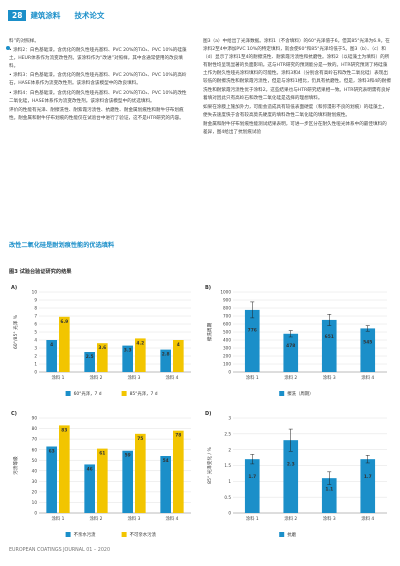 The height and width of the screenshot is (566, 400). What do you see at coordinates (64, 430) in the screenshot?
I see `data-label: 83` at bounding box center [64, 430].